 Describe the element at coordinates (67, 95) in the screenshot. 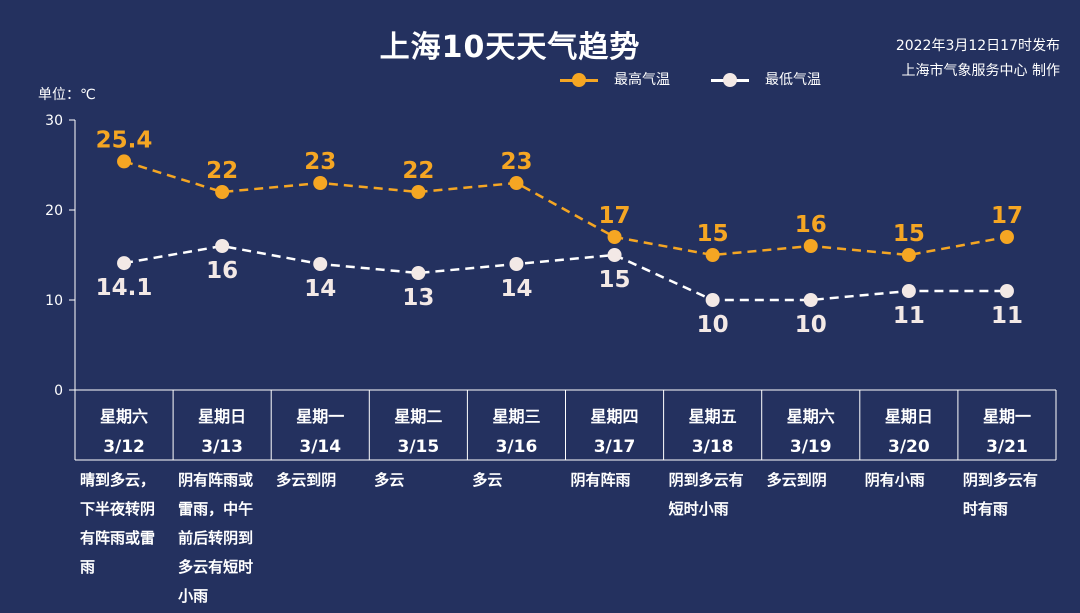

I see `unit-label: 单位：℃` at that location.